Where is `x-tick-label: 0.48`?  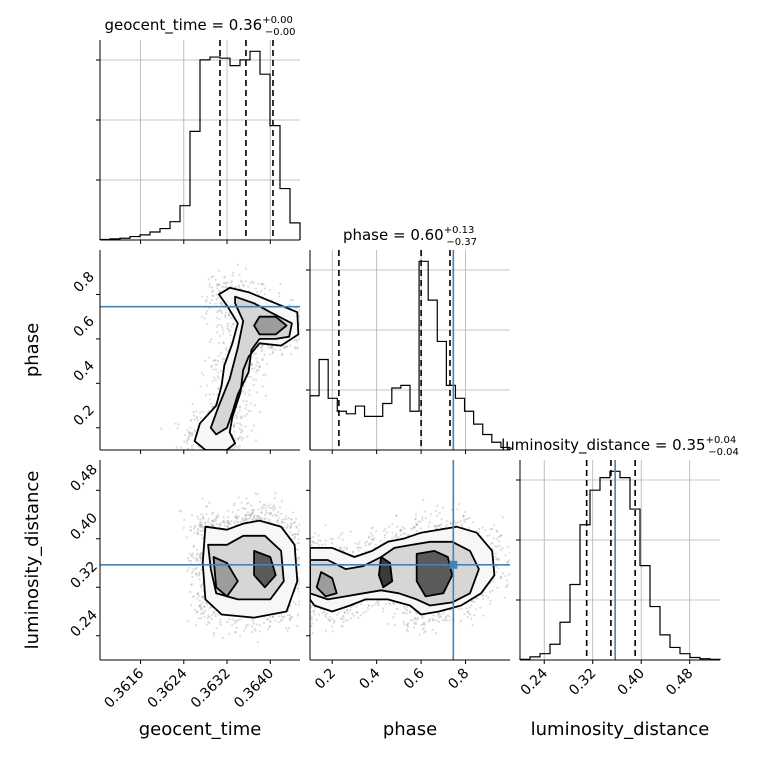
x-tick-label: 0.48 is located at coordinates (679, 682).